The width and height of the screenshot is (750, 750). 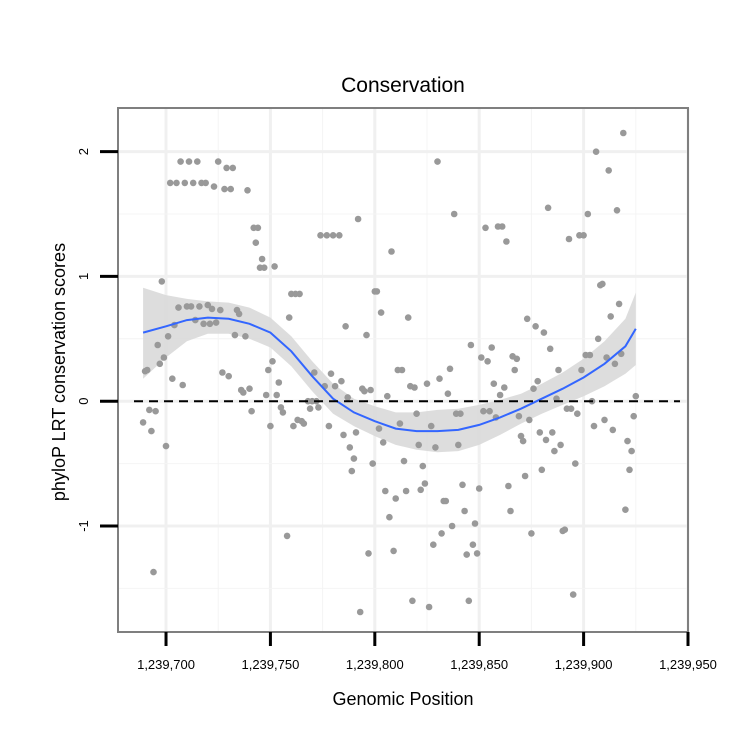 What do you see at coordinates (403, 85) in the screenshot?
I see `chart-title: Conservation` at bounding box center [403, 85].